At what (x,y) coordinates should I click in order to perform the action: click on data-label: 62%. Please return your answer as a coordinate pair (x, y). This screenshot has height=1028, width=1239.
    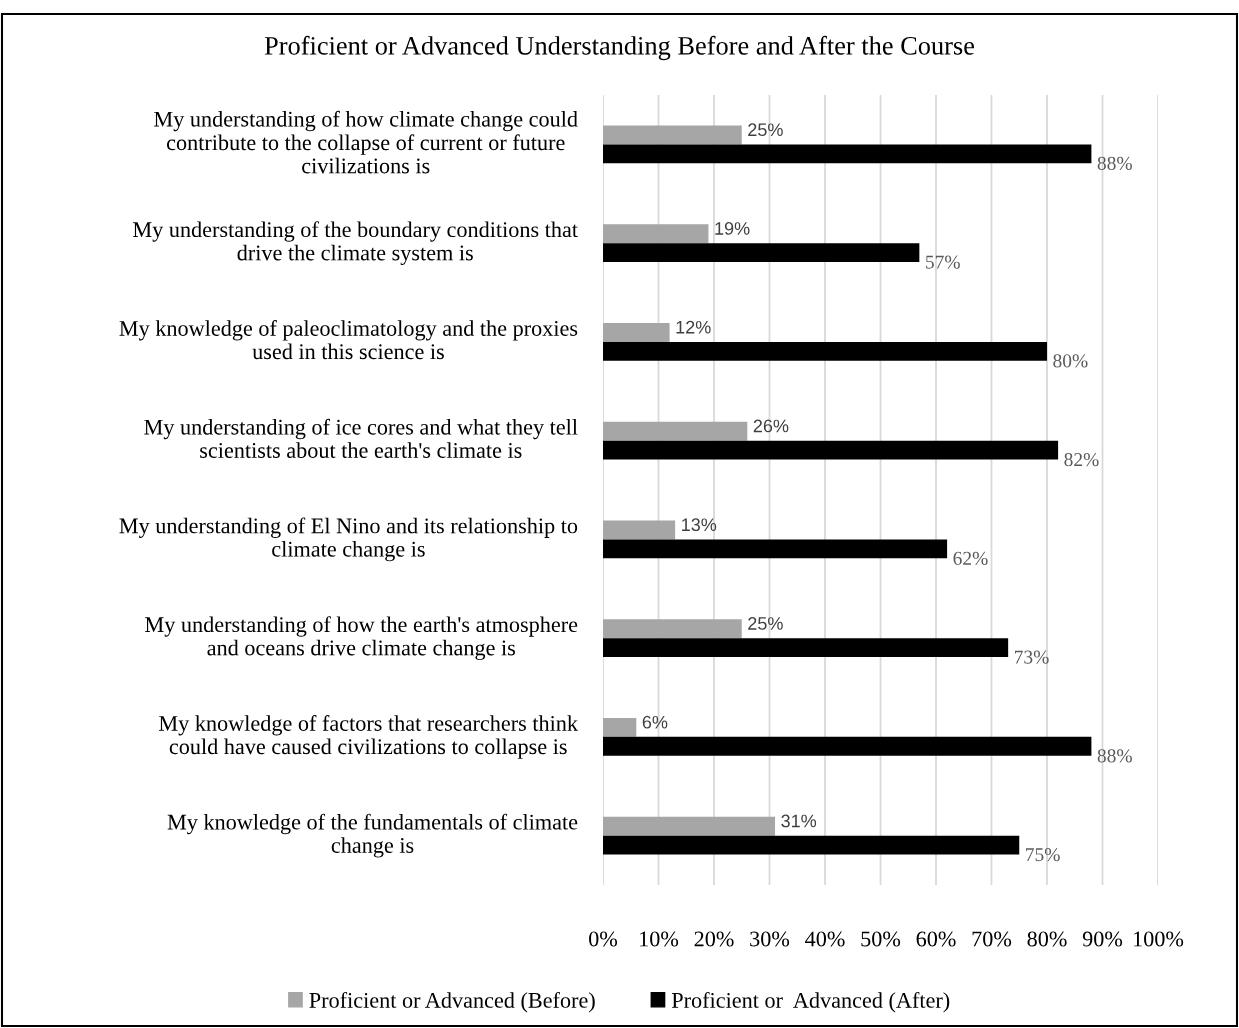
    Looking at the image, I should click on (970, 558).